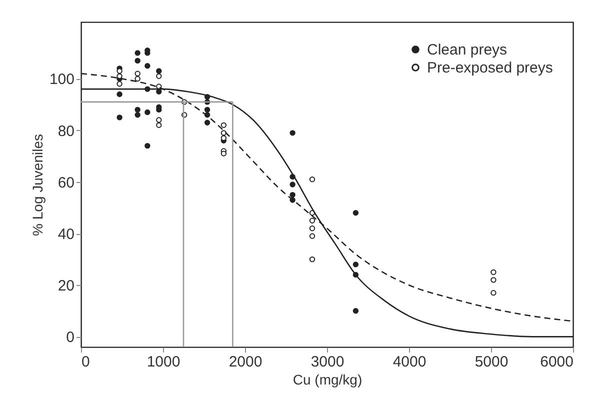 The height and width of the screenshot is (414, 605). What do you see at coordinates (245, 362) in the screenshot?
I see `x-tick-label: 2000` at bounding box center [245, 362].